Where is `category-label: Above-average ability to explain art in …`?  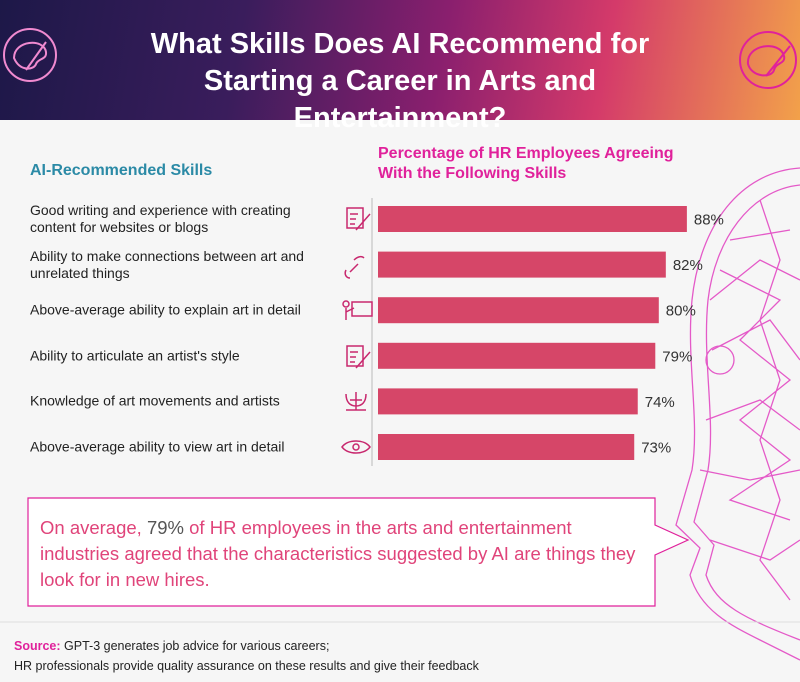 category-label: Above-average ability to explain art in … is located at coordinates (165, 309).